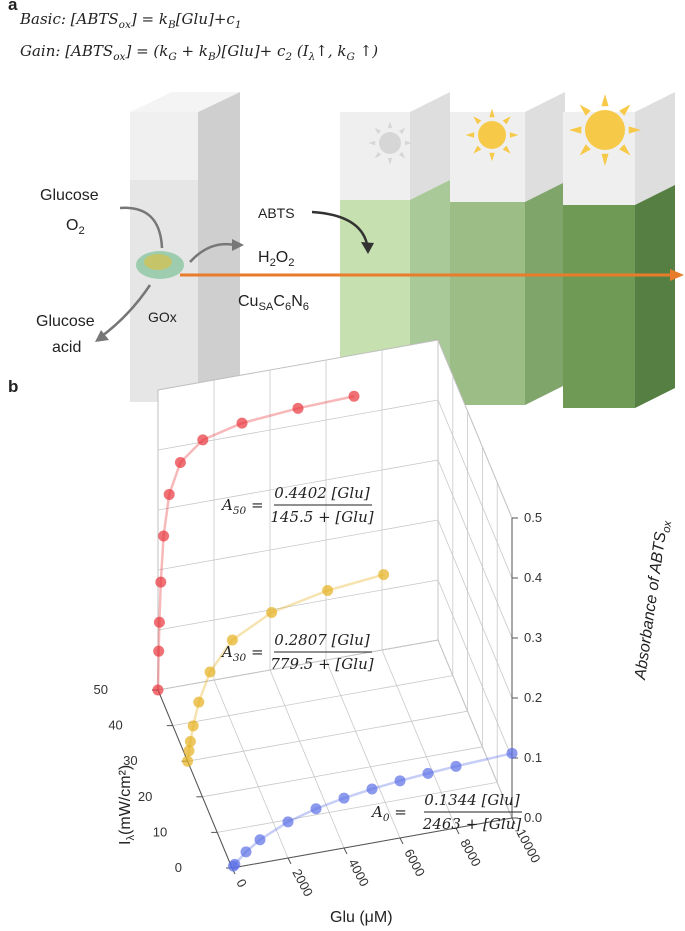 The width and height of the screenshot is (685, 931). What do you see at coordinates (171, 25) in the screenshot?
I see `subscript: B` at bounding box center [171, 25].